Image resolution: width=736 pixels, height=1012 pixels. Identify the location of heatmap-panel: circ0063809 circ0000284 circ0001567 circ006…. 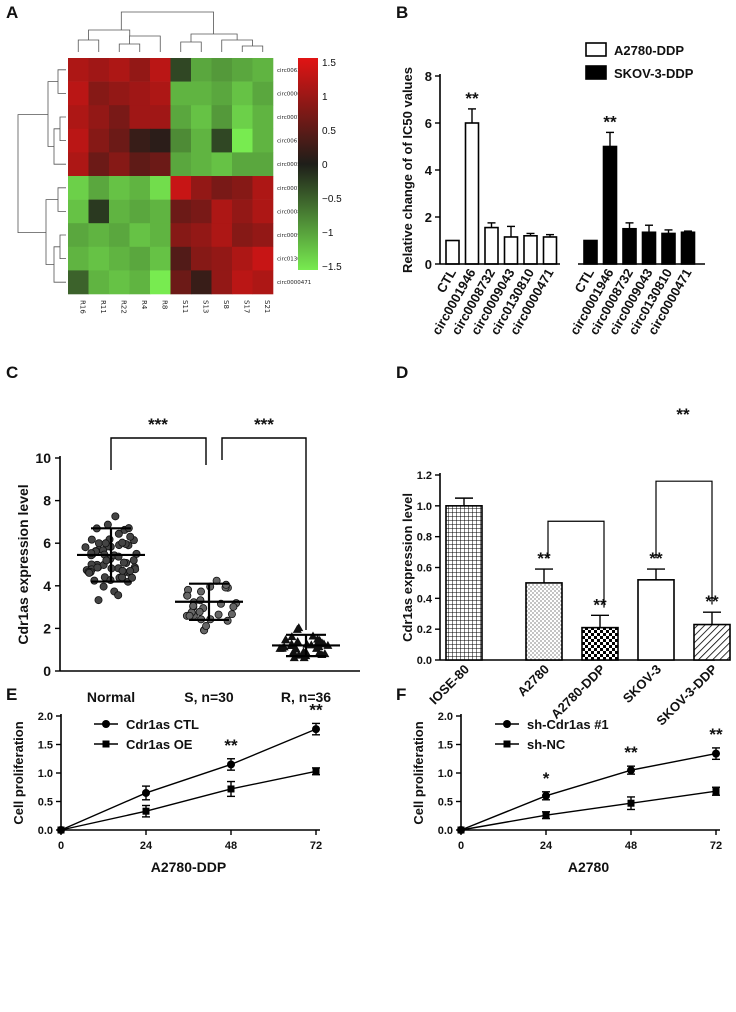
(179, 162).